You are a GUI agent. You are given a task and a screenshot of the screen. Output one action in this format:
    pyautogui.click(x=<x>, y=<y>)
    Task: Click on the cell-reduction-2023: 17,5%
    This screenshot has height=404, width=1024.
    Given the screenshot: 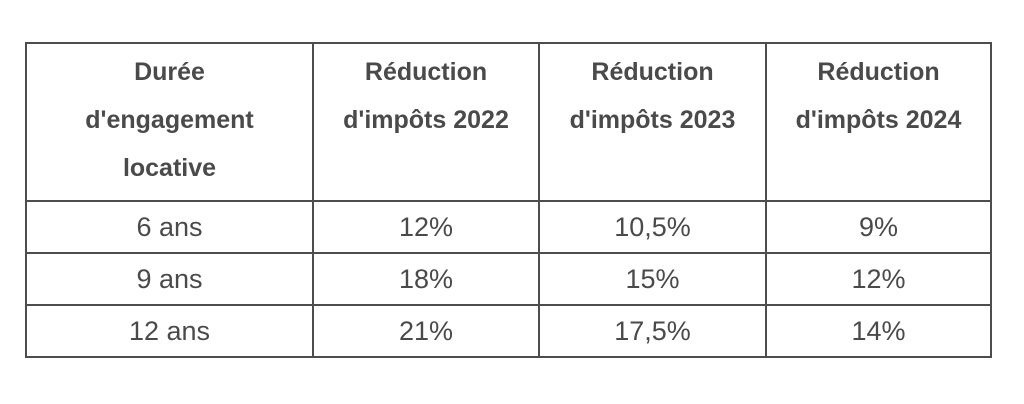 What is the action you would take?
    pyautogui.click(x=652, y=331)
    